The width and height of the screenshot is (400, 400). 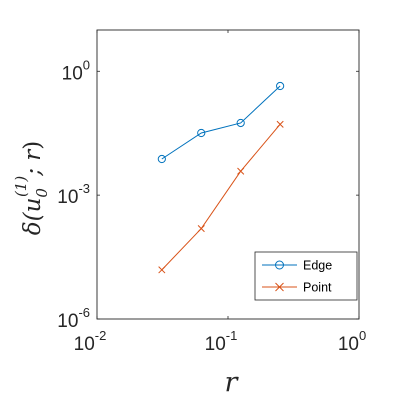 What do you see at coordinates (279, 287) in the screenshot?
I see `legend-marker-point` at bounding box center [279, 287].